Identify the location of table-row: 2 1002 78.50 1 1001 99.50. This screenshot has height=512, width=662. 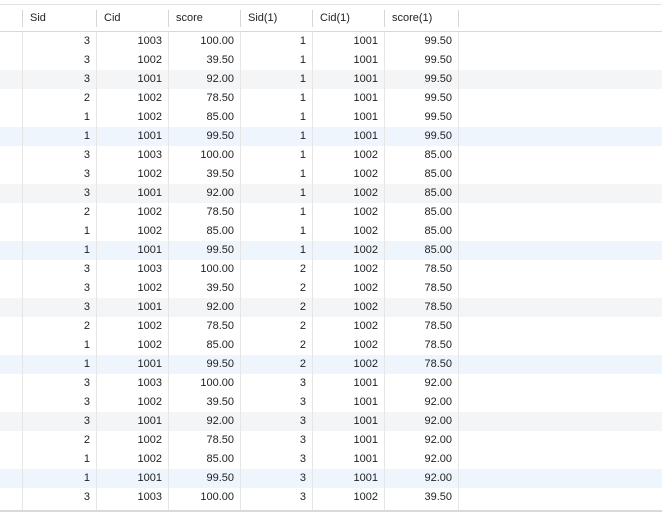
(331, 98).